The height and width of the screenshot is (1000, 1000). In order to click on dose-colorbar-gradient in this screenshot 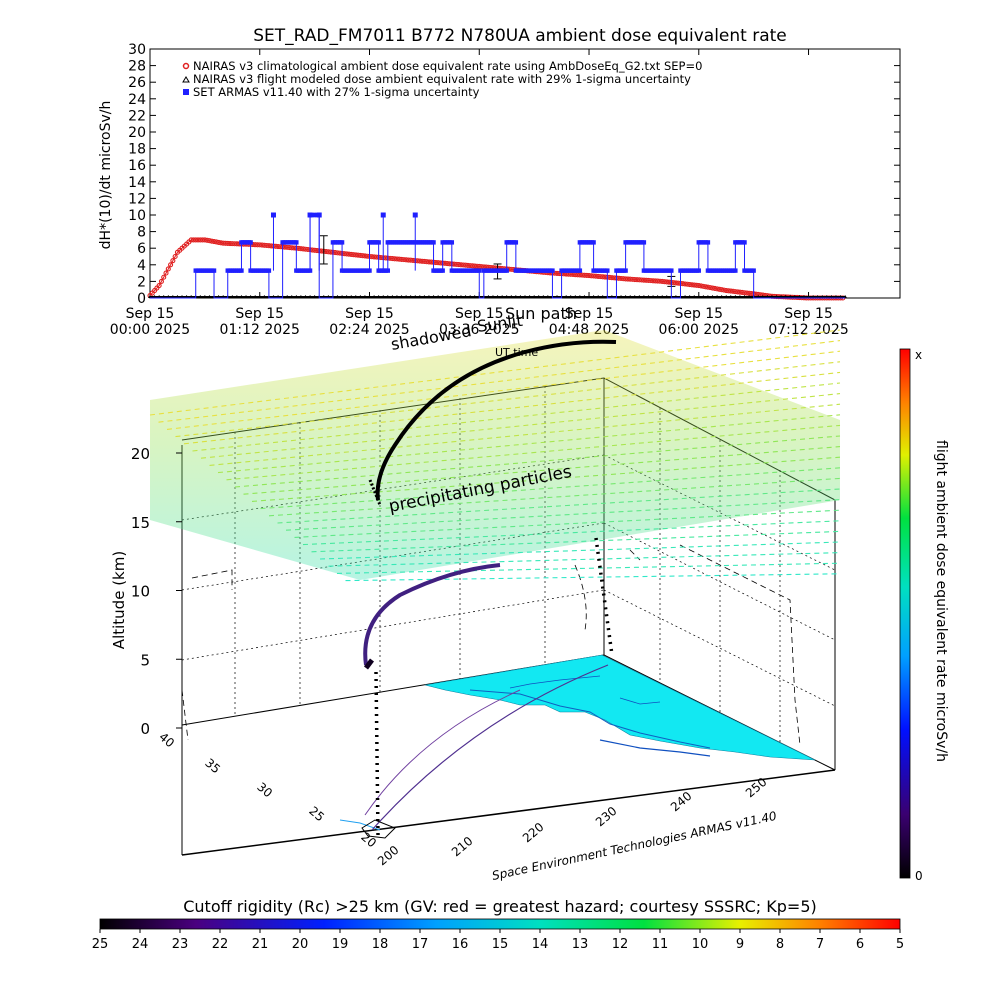, I will do `click(905, 613)`.